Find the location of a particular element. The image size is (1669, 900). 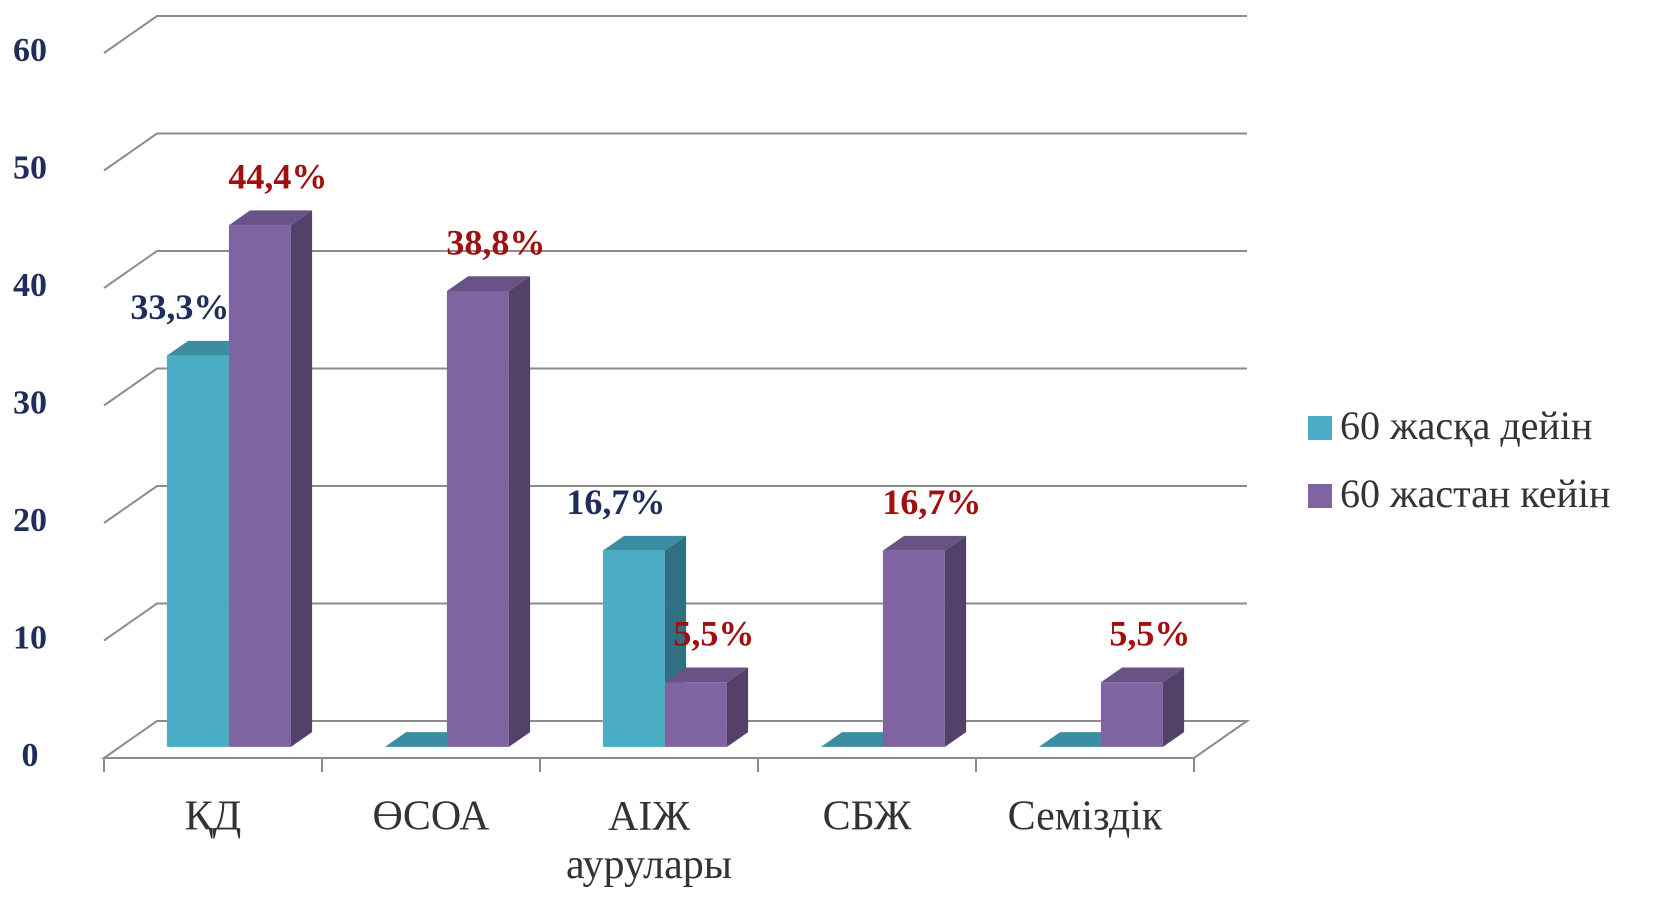

y-tick-label: 20 is located at coordinates (30, 520).